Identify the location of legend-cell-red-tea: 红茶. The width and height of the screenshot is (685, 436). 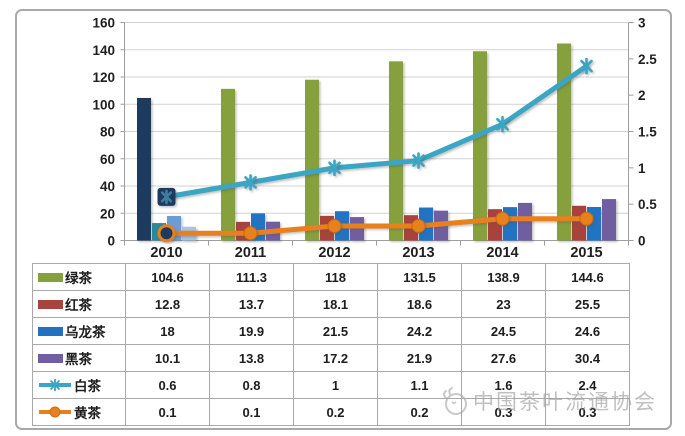
(79, 304).